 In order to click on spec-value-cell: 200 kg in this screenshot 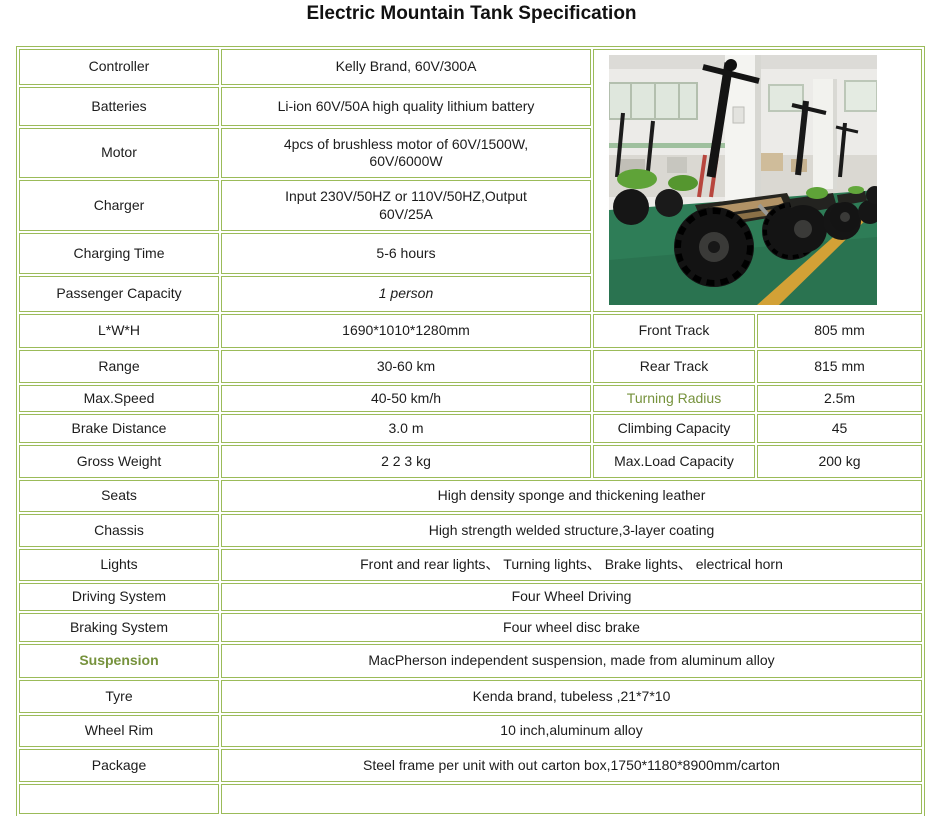, I will do `click(839, 461)`.